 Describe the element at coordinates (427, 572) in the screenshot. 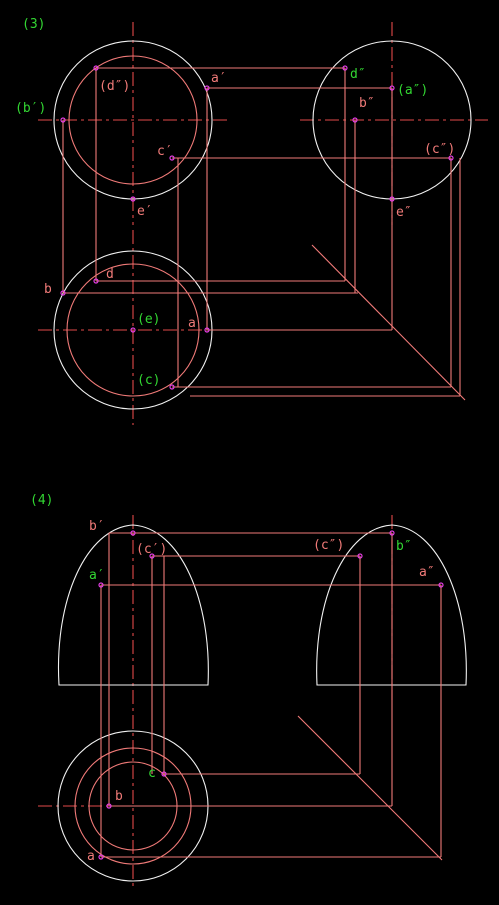

I see `label-a-dprime-4: a″` at that location.